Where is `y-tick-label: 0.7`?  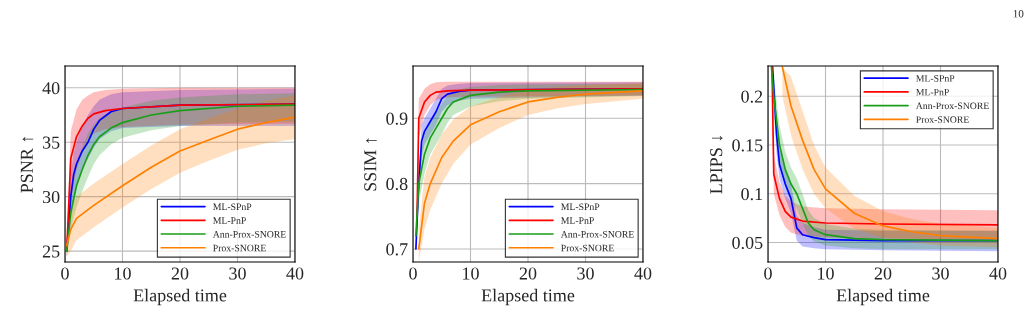
y-tick-label: 0.7 is located at coordinates (397, 249).